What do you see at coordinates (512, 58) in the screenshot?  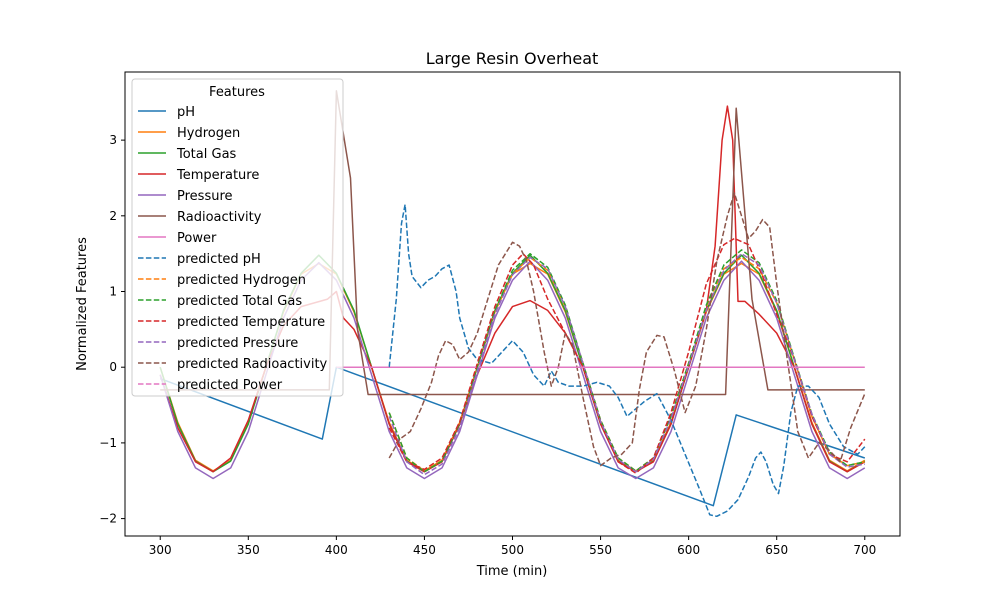 I see `chart-title: Large Resin Overheat` at bounding box center [512, 58].